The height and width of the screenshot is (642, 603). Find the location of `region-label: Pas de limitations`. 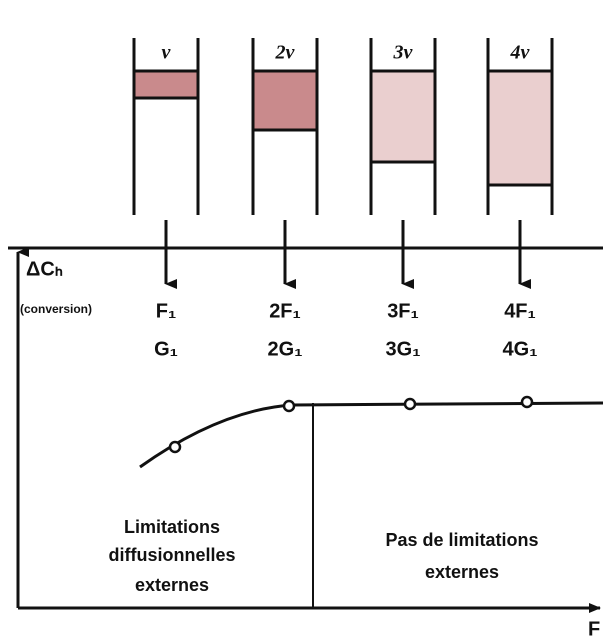

region-label: Pas de limitations is located at coordinates (461, 540).